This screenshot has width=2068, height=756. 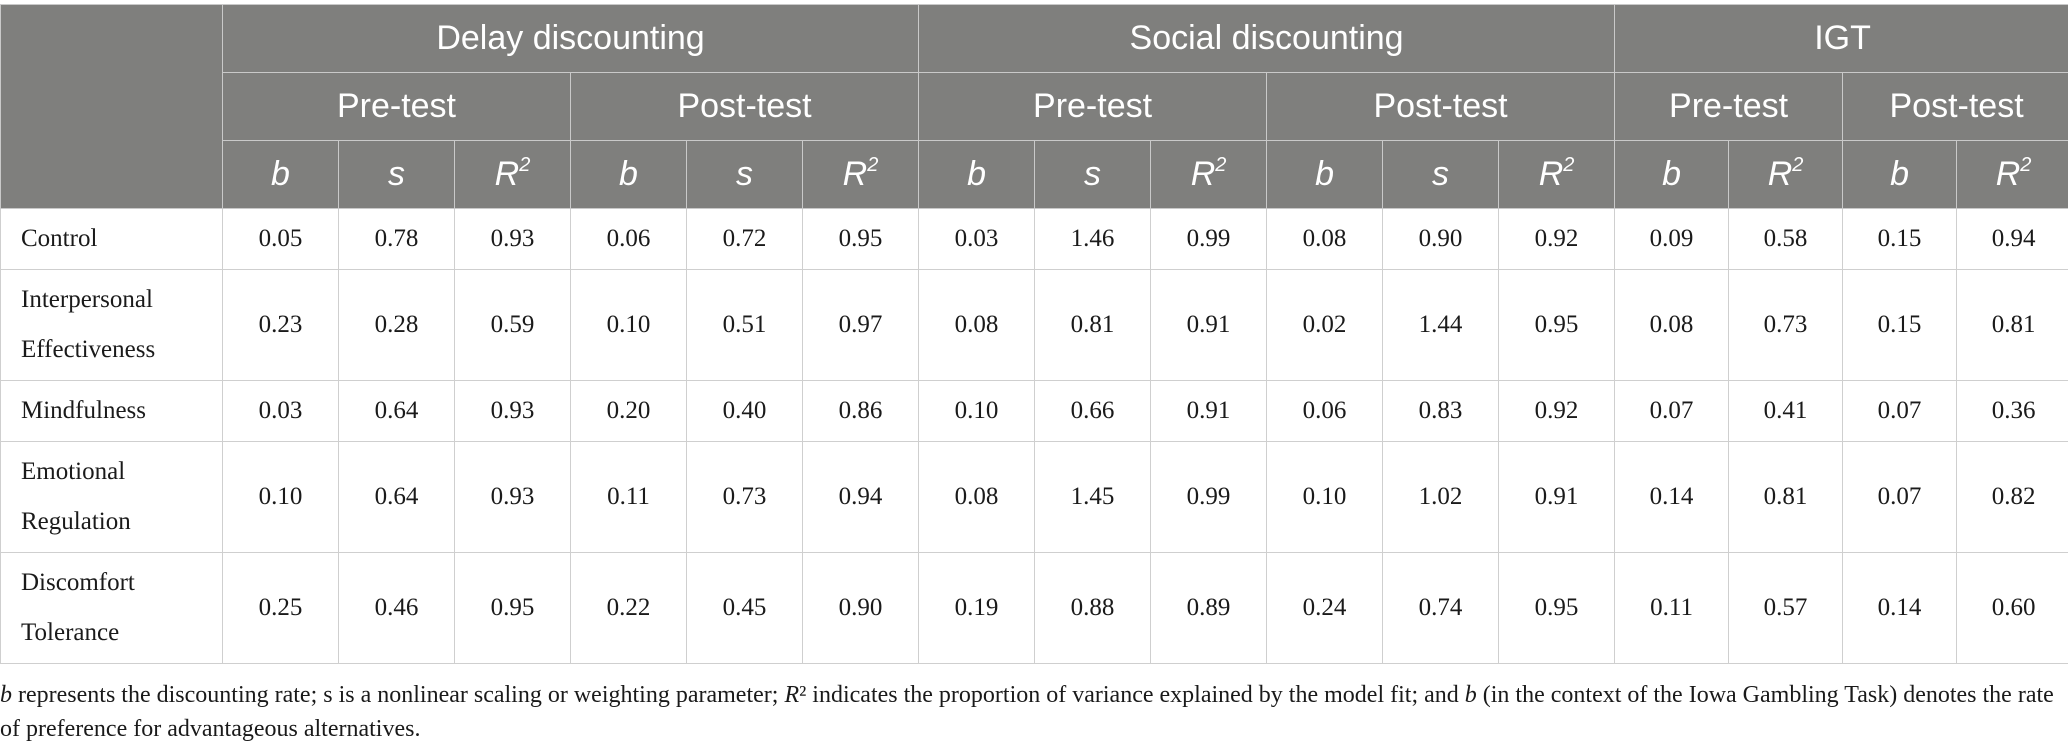 What do you see at coordinates (111, 497) in the screenshot?
I see `row-label: Emotional Regulation` at bounding box center [111, 497].